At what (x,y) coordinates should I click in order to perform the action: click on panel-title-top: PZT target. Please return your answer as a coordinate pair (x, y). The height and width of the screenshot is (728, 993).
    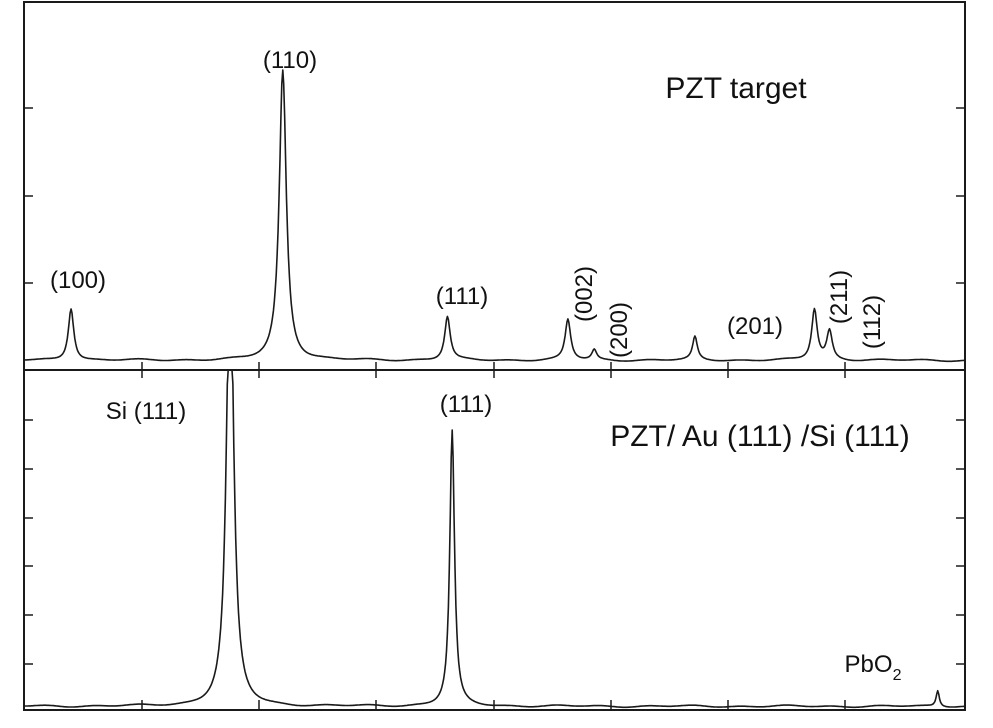
    Looking at the image, I should click on (736, 88).